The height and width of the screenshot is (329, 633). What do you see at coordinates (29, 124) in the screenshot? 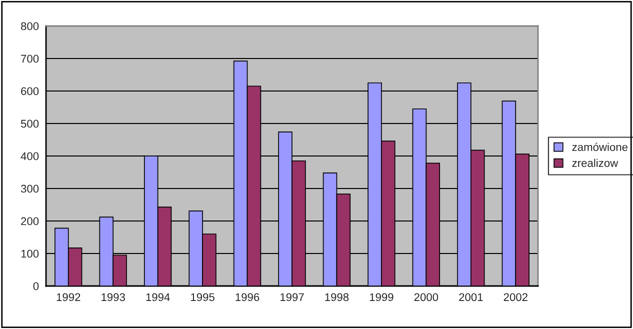
I see `y-tick-label: 500` at bounding box center [29, 124].